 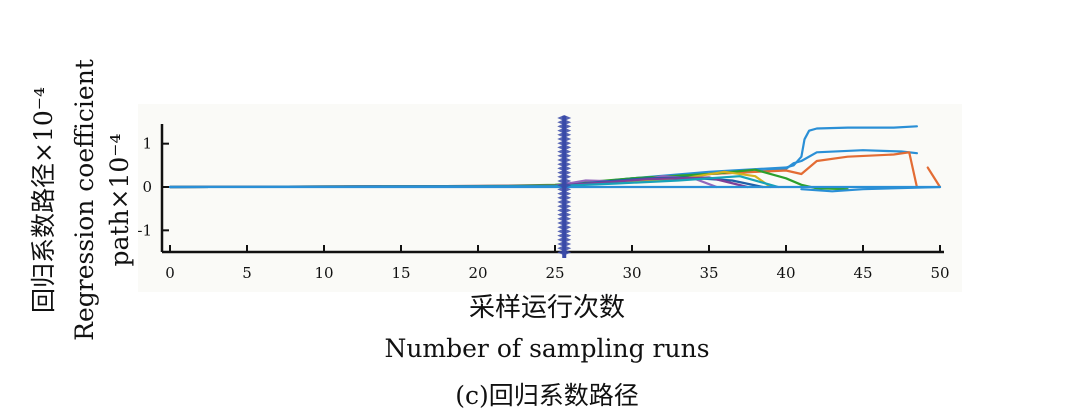 What do you see at coordinates (939, 273) in the screenshot?
I see `x-tick-label: 50` at bounding box center [939, 273].